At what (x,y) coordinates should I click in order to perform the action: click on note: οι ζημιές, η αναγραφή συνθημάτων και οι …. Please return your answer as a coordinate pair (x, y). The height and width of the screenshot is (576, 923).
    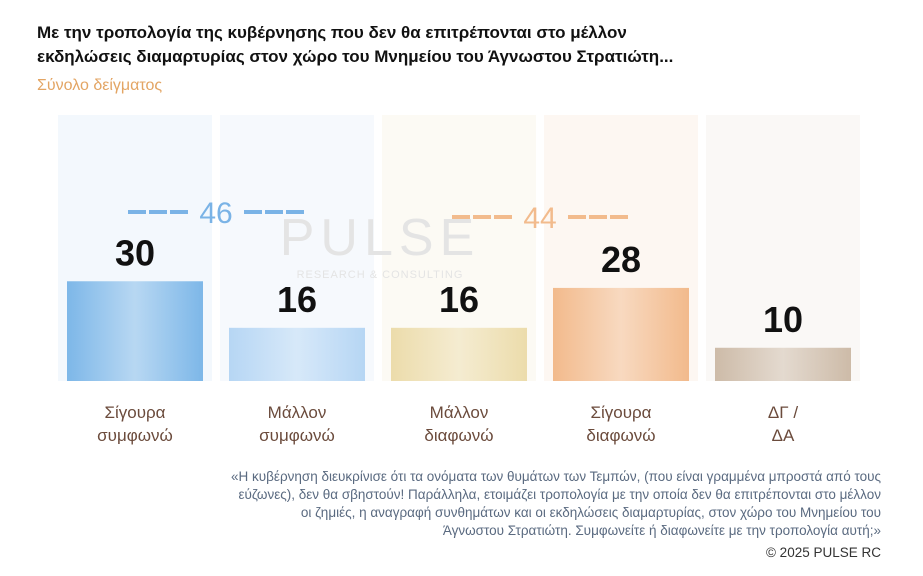
    Looking at the image, I should click on (591, 512).